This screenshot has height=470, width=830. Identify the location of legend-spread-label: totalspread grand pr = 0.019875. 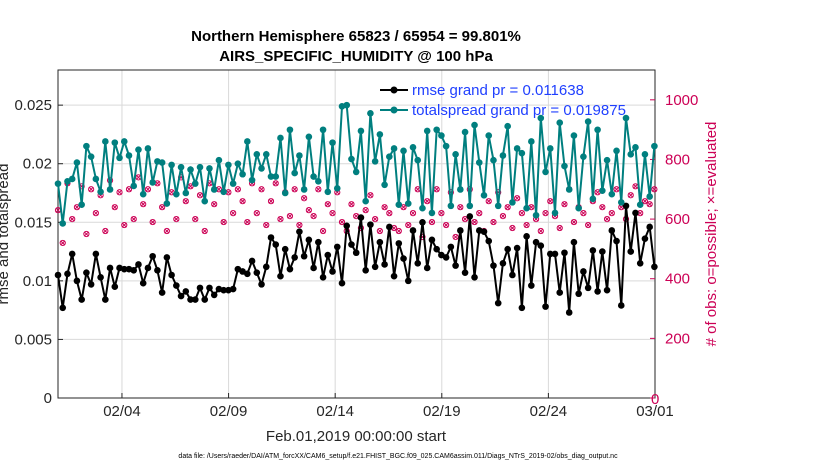
(519, 110).